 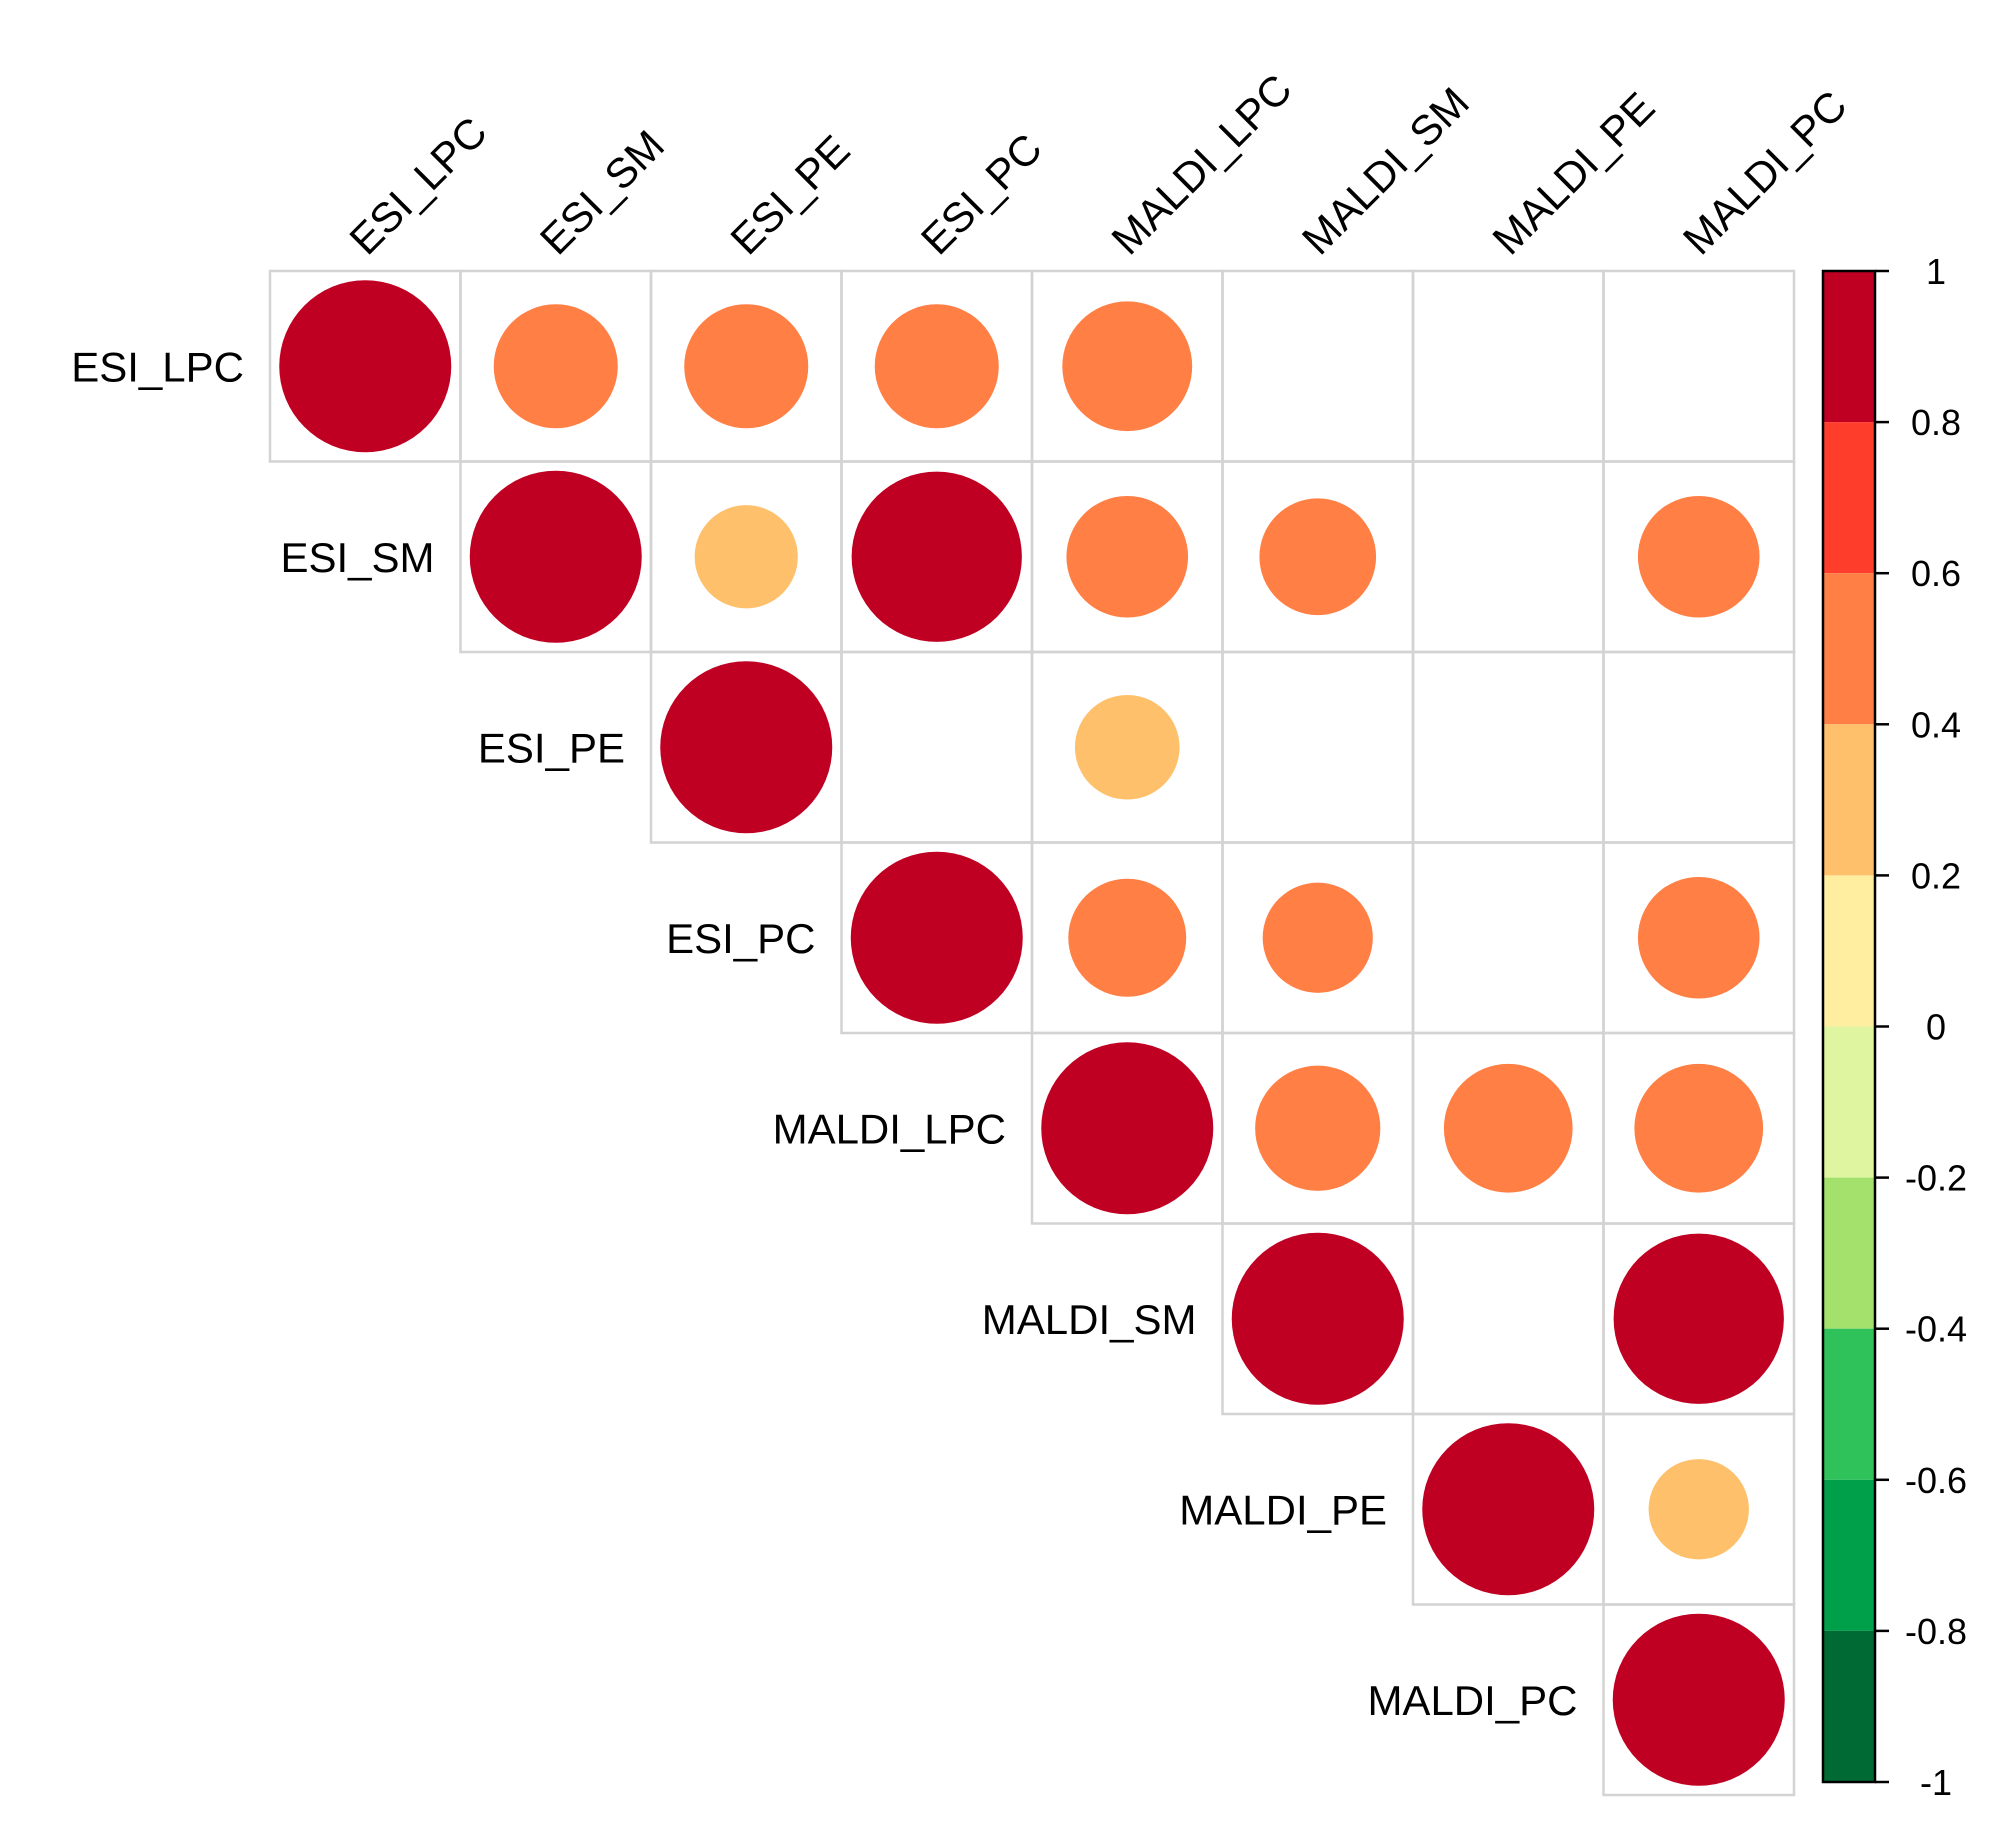 I want to click on colorbar-tick-label-10: -1, so click(x=1936, y=1782).